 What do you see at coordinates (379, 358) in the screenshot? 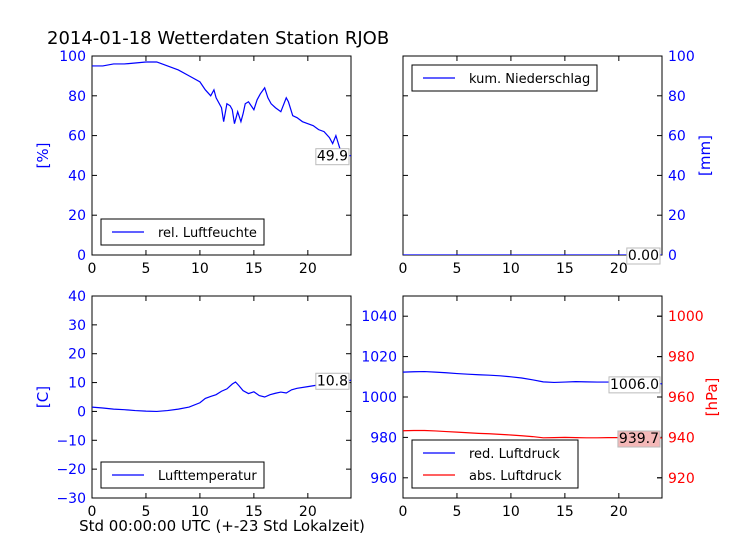
I see `y-tick-label: 1020` at bounding box center [379, 358].